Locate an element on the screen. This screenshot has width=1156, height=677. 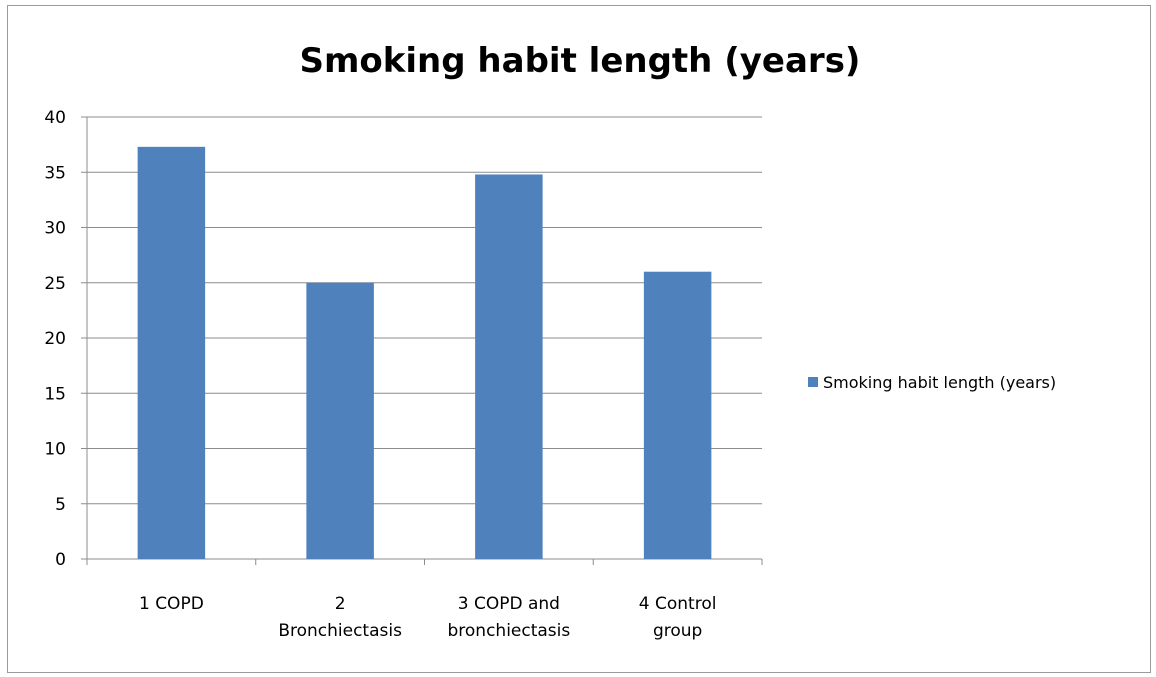
legend: Smoking habit length (years) is located at coordinates (932, 382).